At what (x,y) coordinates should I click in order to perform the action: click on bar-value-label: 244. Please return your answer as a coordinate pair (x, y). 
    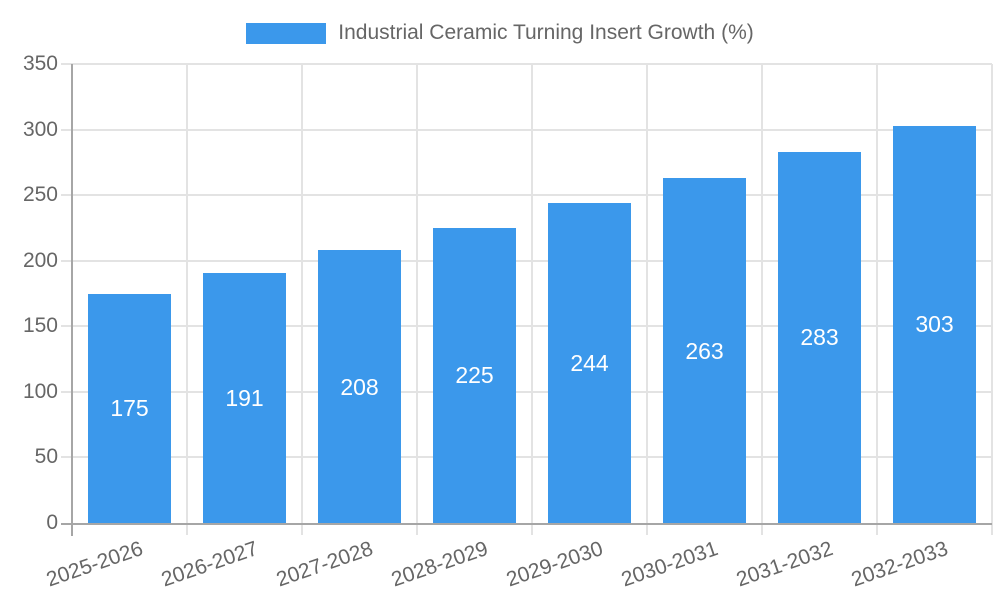
    Looking at the image, I should click on (589, 362).